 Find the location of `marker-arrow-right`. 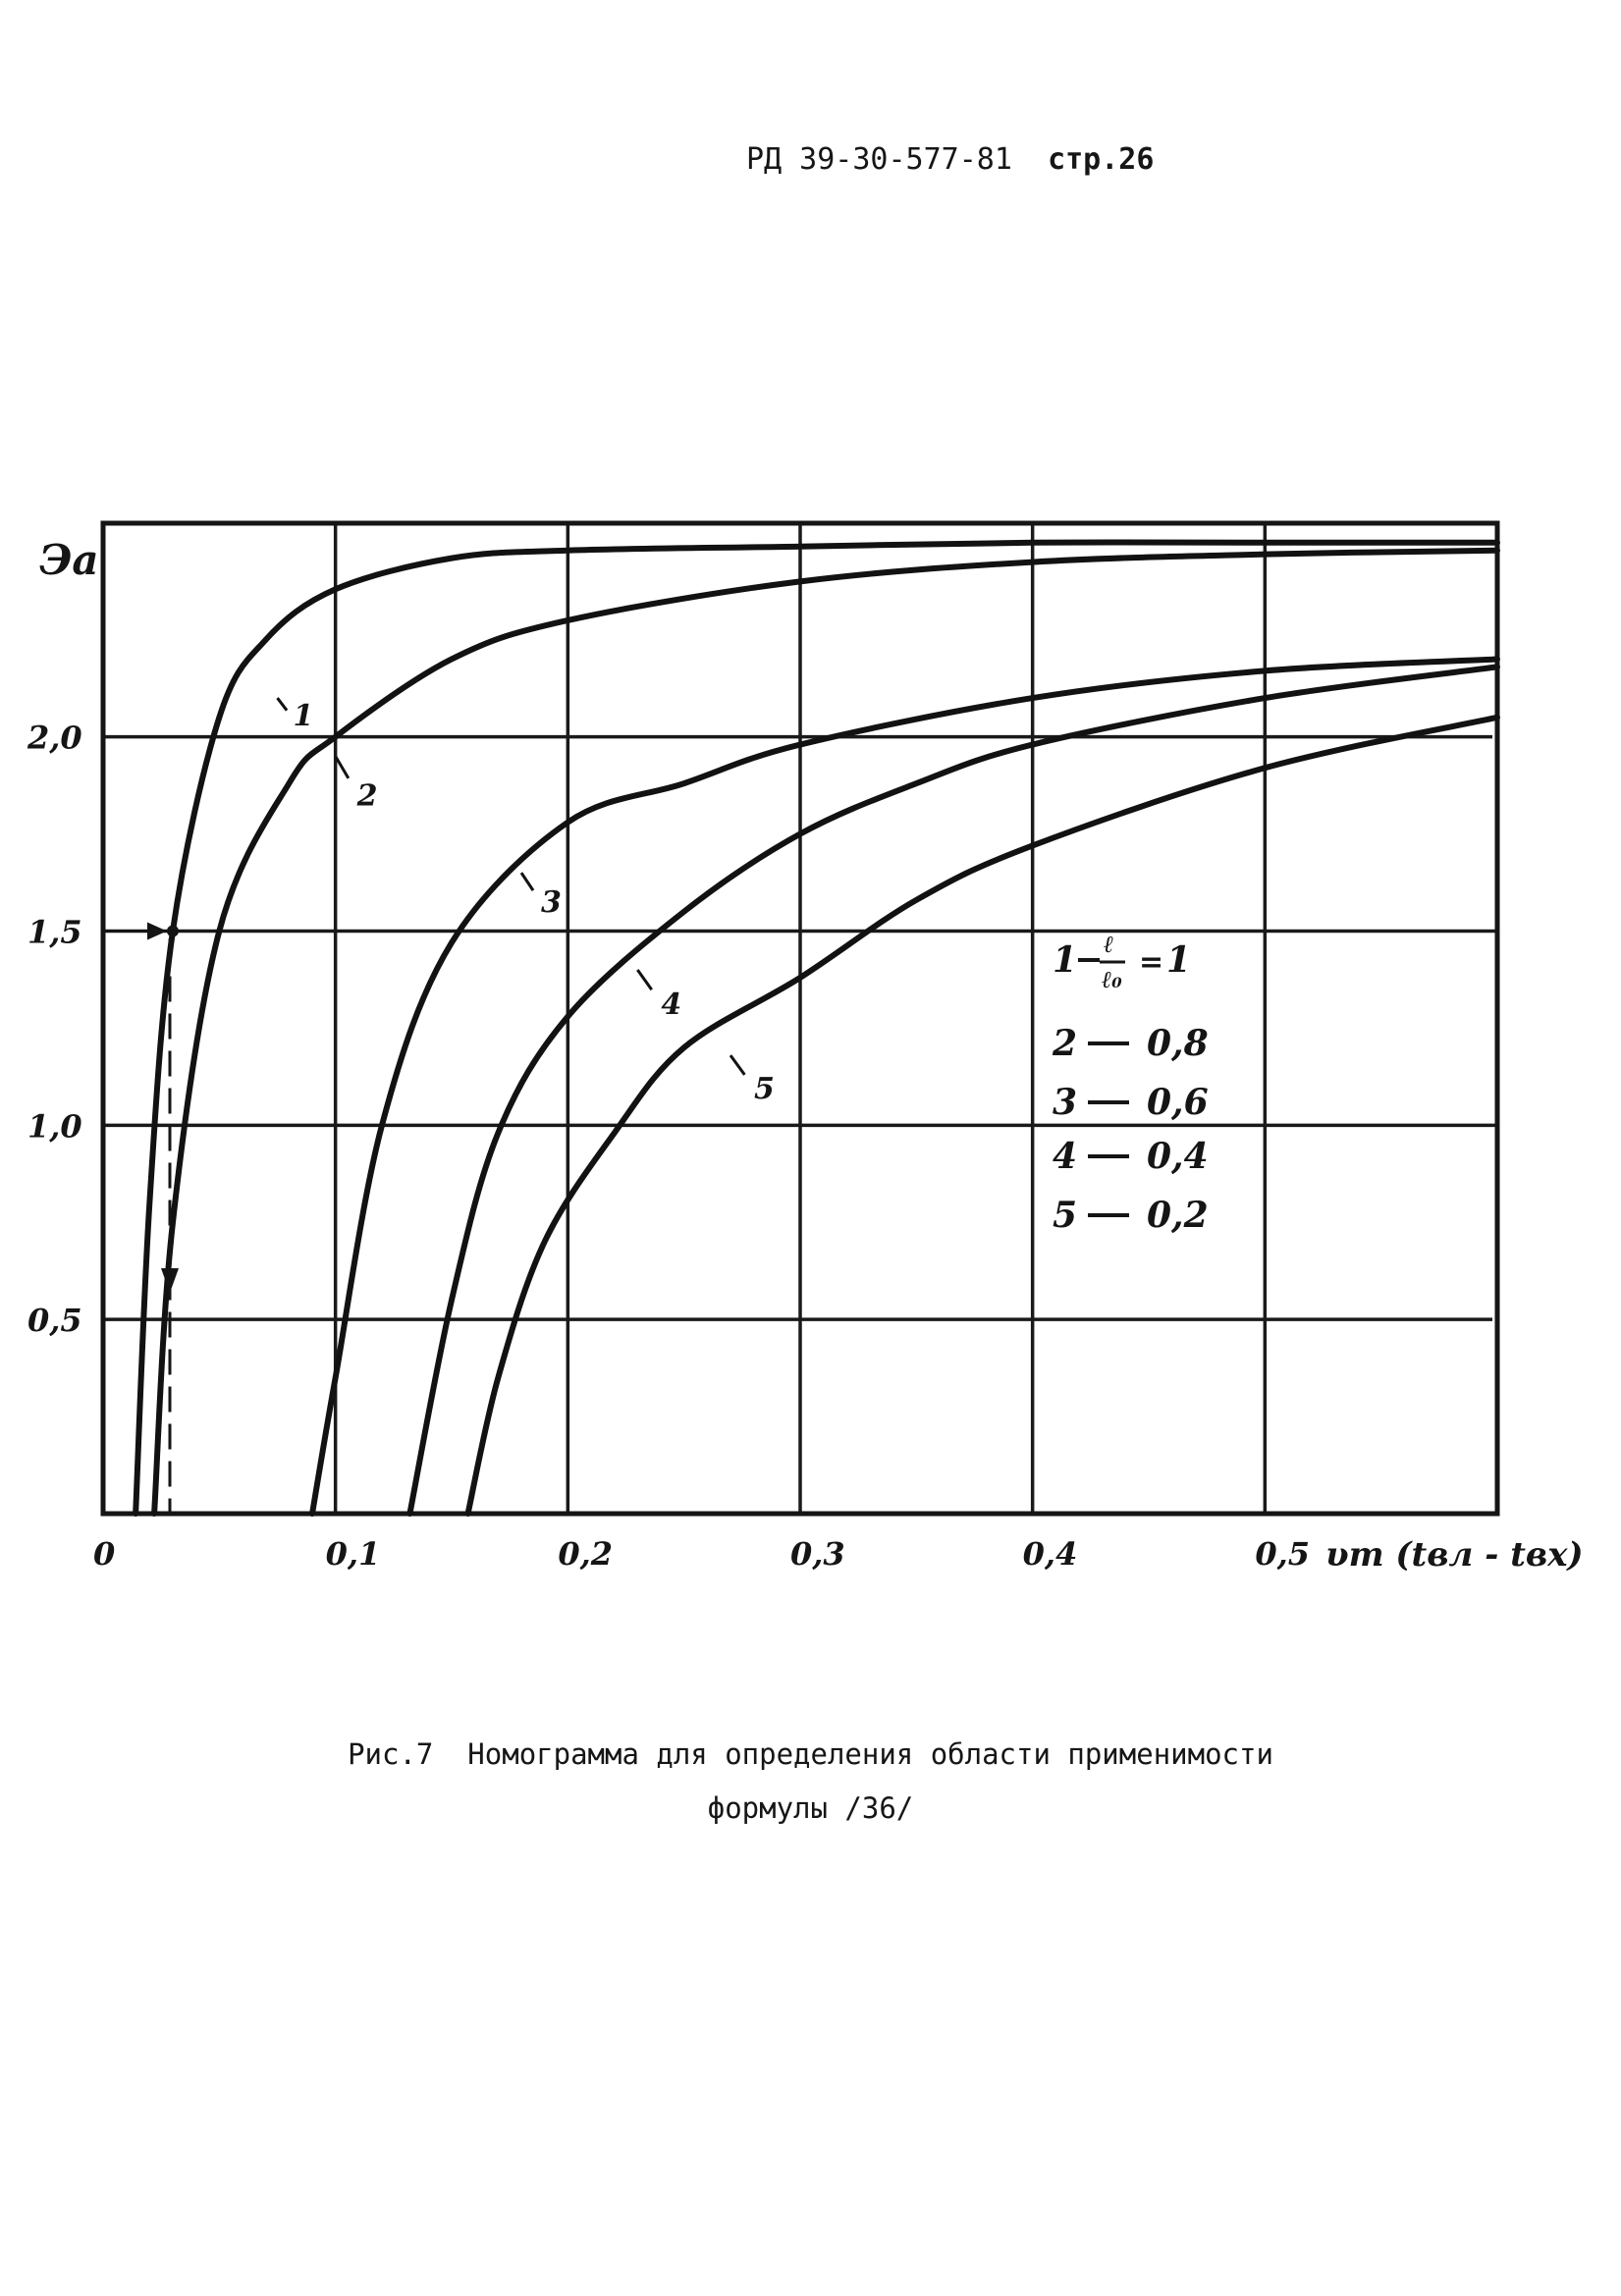

marker-arrow-right is located at coordinates (157, 931).